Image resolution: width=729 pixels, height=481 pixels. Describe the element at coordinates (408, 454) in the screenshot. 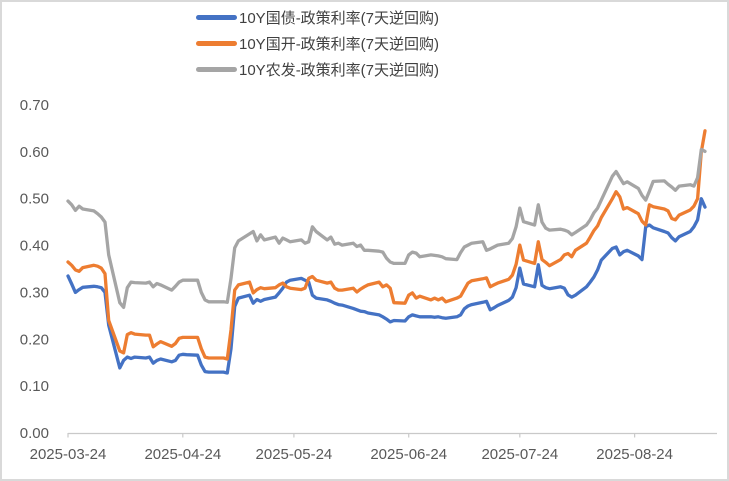

I see `x-tick-label: 2025-06-24` at that location.